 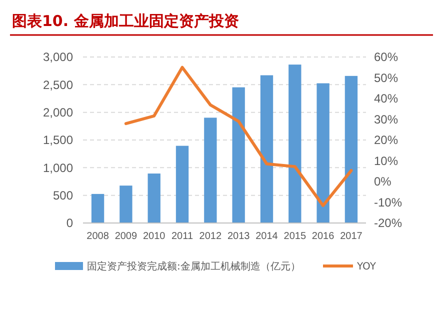 I want to click on y2-tick-label: 30%, so click(x=386, y=119).